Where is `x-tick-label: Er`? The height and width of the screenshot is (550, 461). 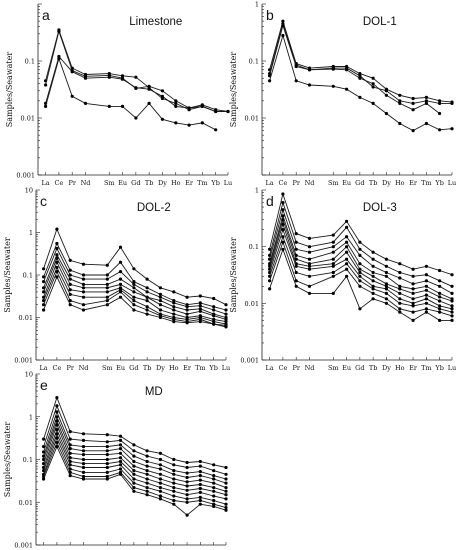 x-tick-label: Er is located at coordinates (413, 368).